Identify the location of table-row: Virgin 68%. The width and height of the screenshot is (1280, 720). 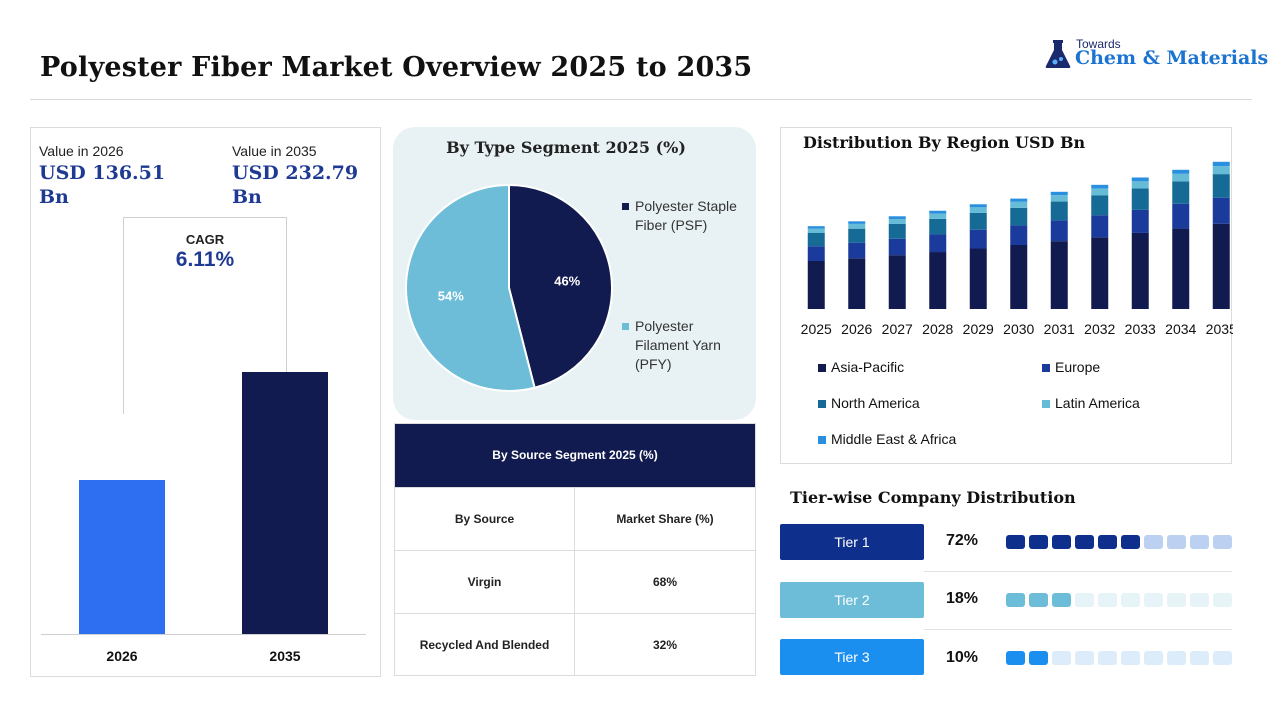
(575, 581).